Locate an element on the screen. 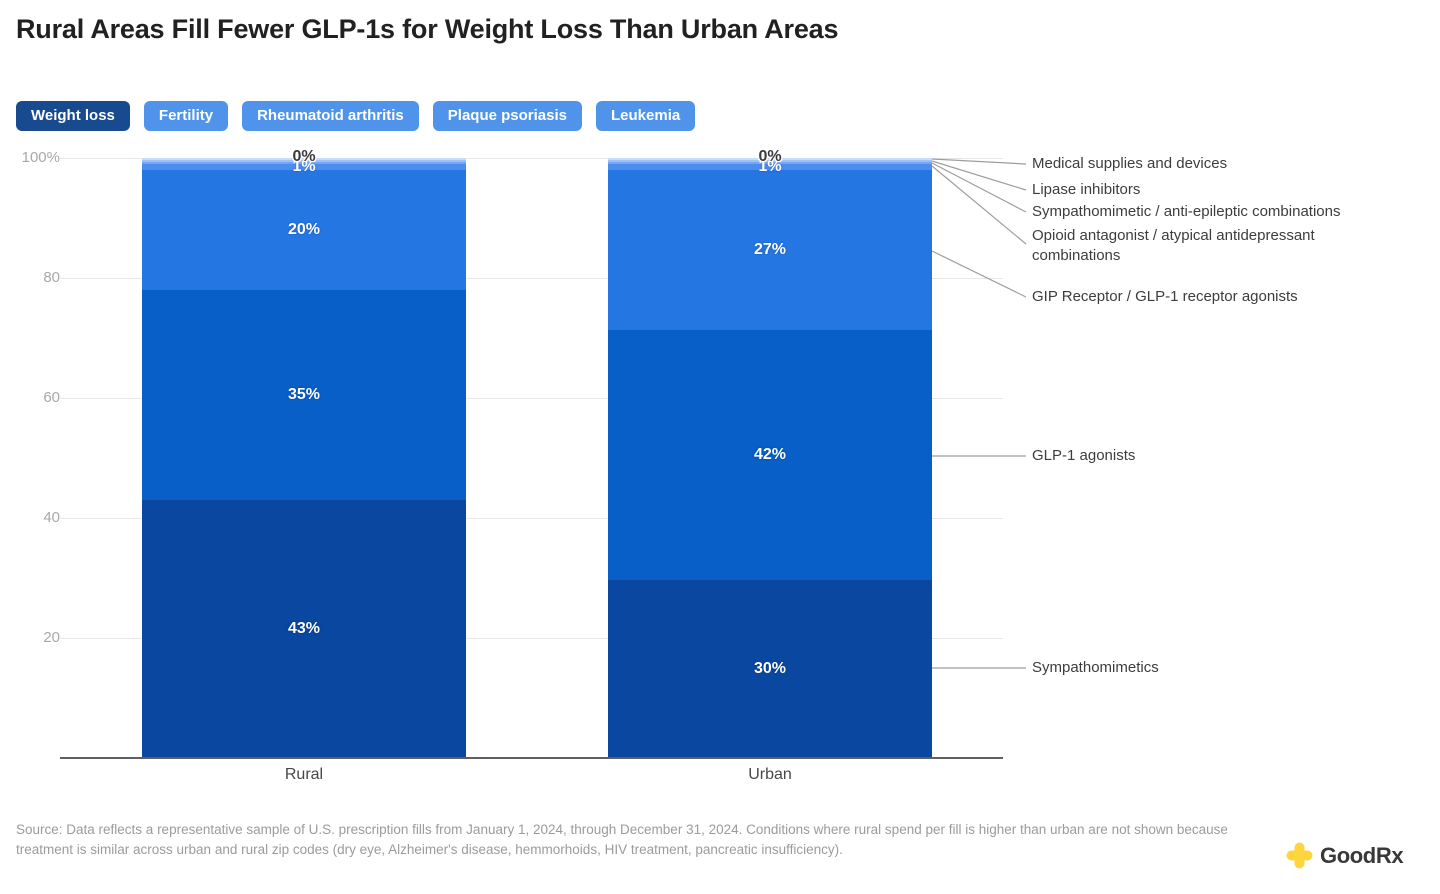  bar-value-label: 27% is located at coordinates (770, 250).